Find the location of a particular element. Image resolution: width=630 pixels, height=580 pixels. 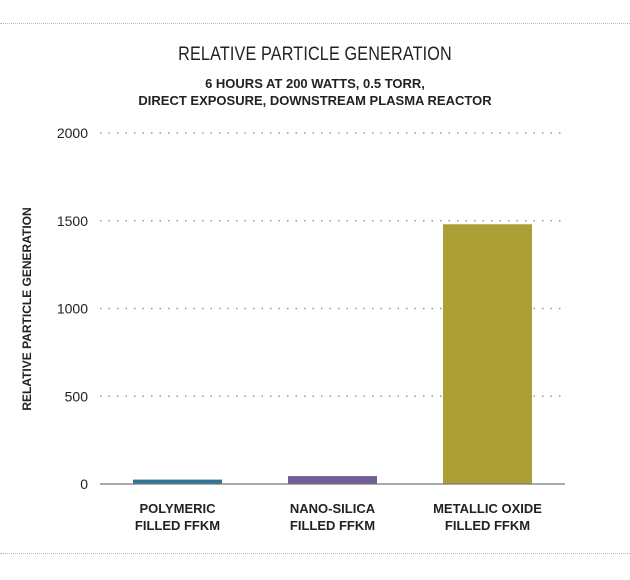

x-tick-label: METALLIC OXIDE is located at coordinates (487, 508).